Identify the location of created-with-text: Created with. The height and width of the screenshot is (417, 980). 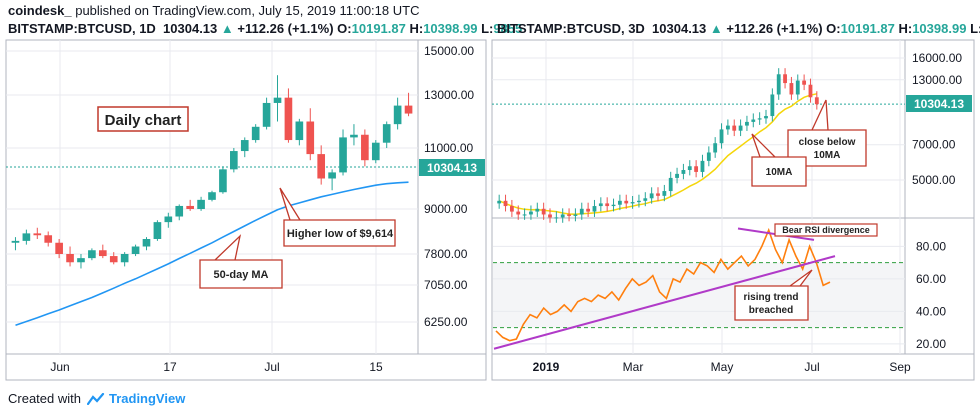
(44, 398).